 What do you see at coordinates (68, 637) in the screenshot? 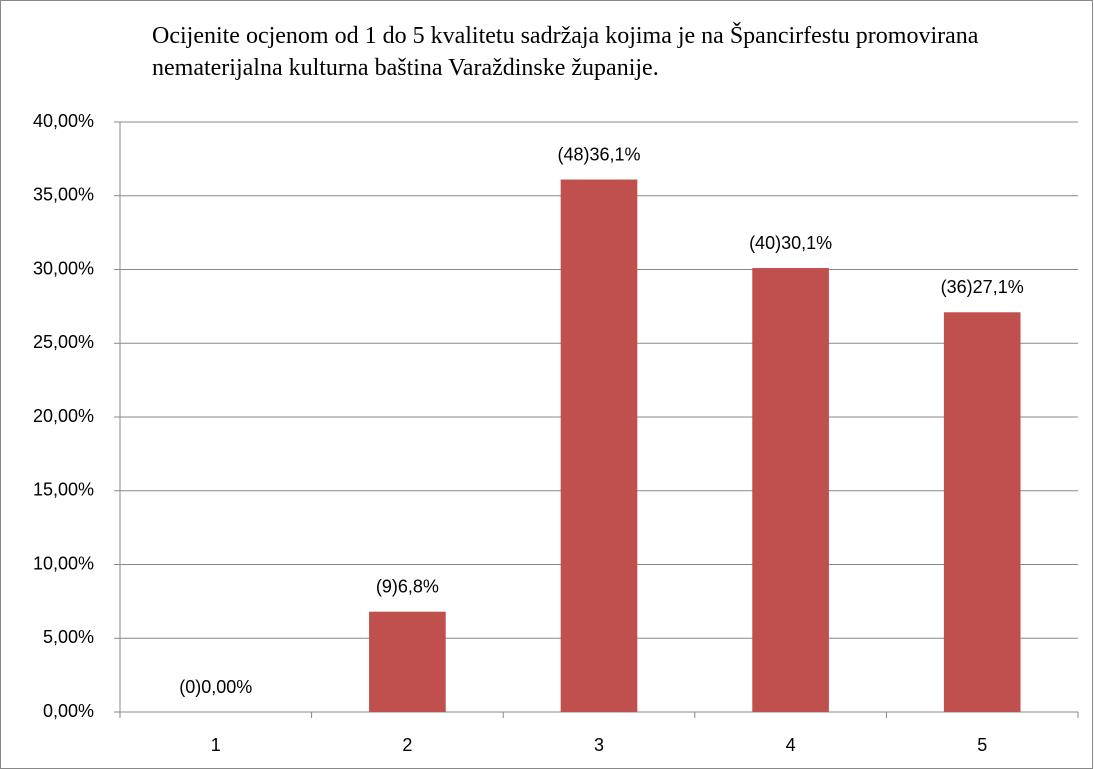
I see `y-tick-label: 5,00%` at bounding box center [68, 637].